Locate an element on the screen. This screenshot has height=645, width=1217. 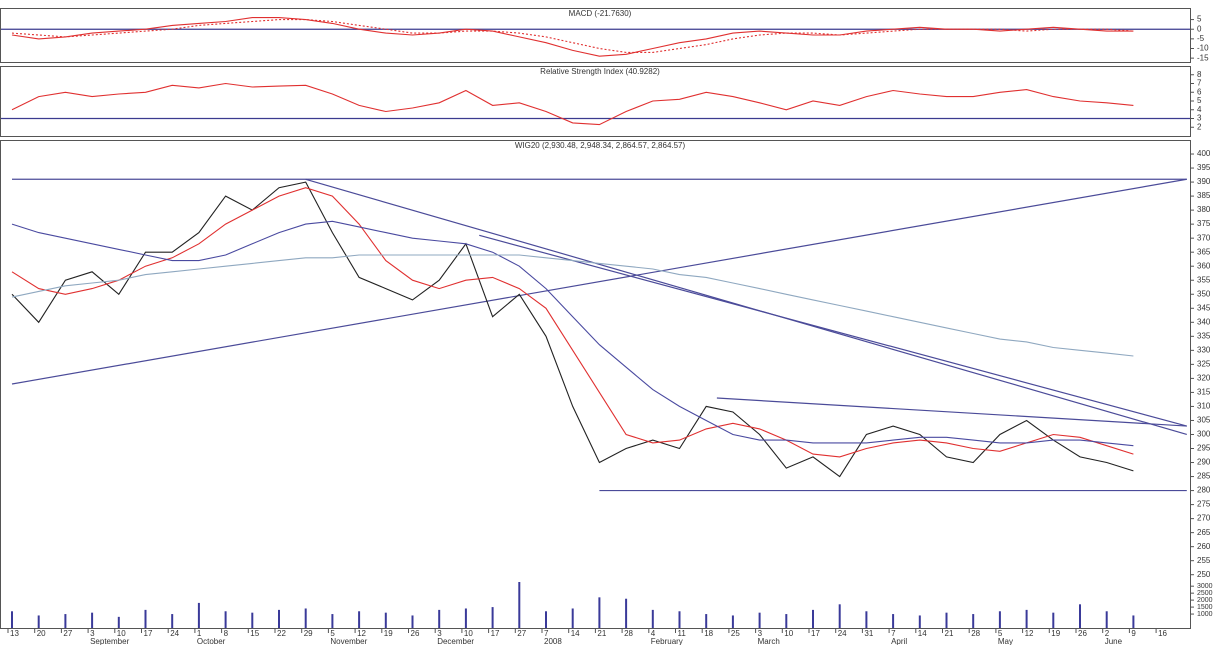
y-tick-label: 7 is located at coordinates (1199, 83).